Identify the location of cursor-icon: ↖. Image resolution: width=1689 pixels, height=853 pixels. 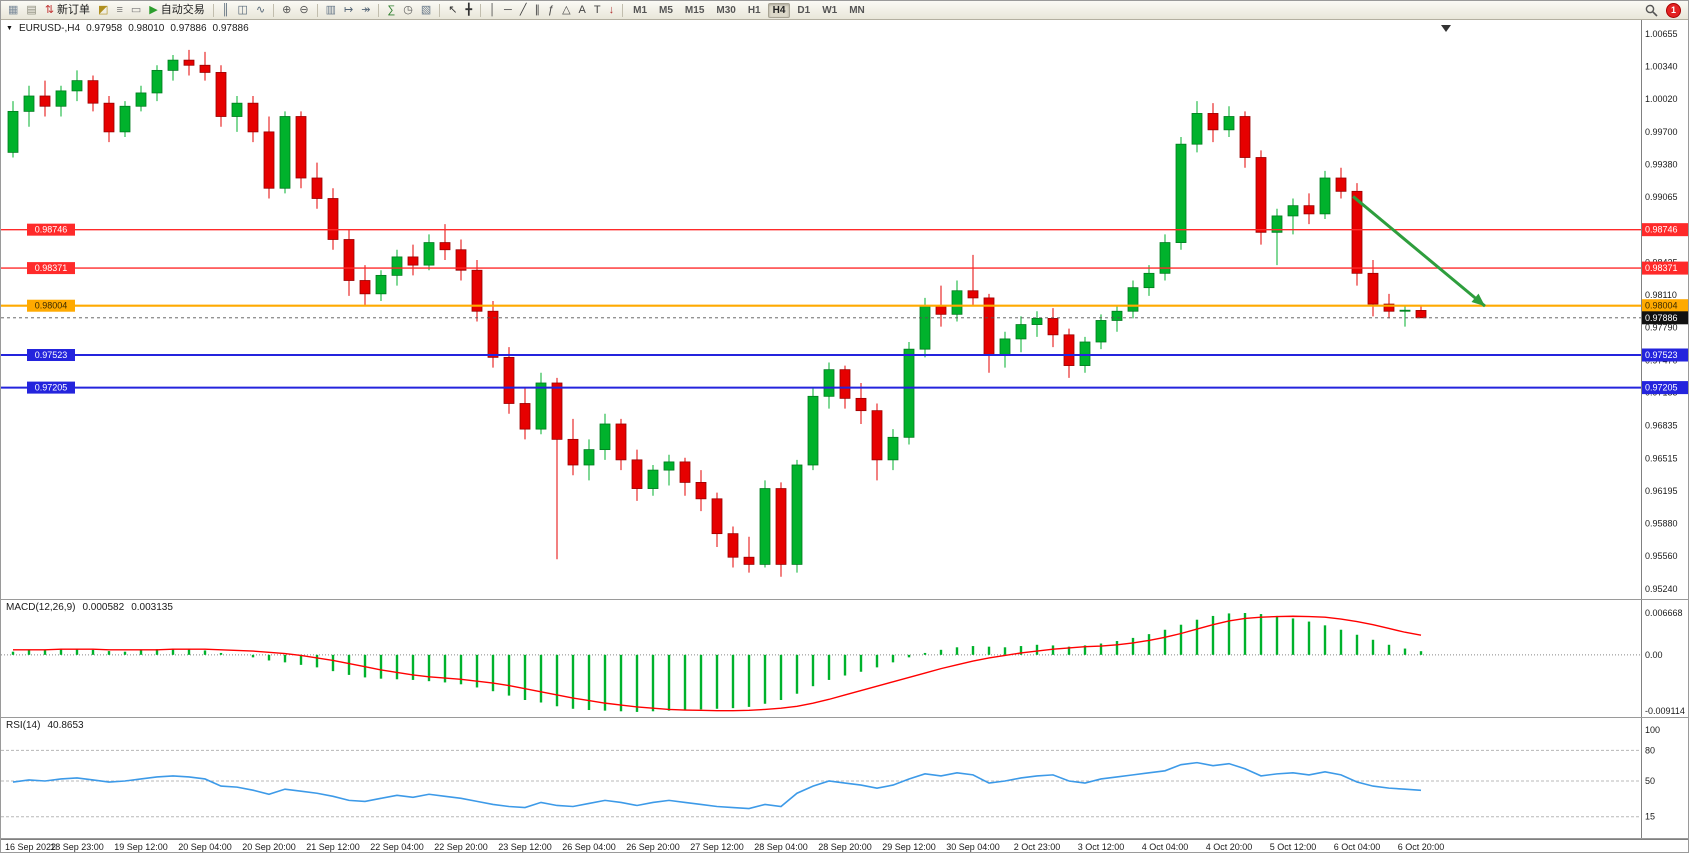
(453, 9).